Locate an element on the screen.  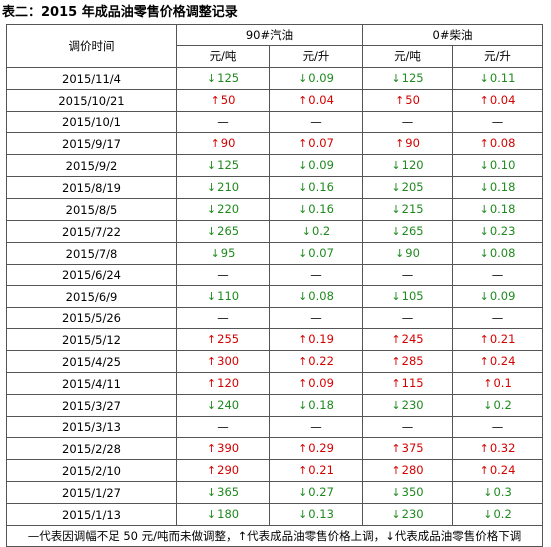
value-text: 0.16 is located at coordinates (321, 187).